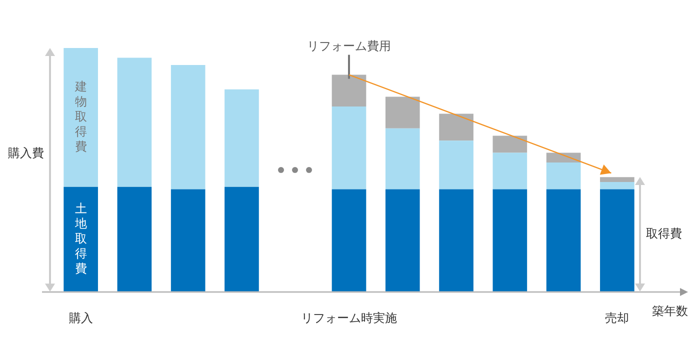  I want to click on x-tick-label: リフォーム時実施, so click(349, 318).